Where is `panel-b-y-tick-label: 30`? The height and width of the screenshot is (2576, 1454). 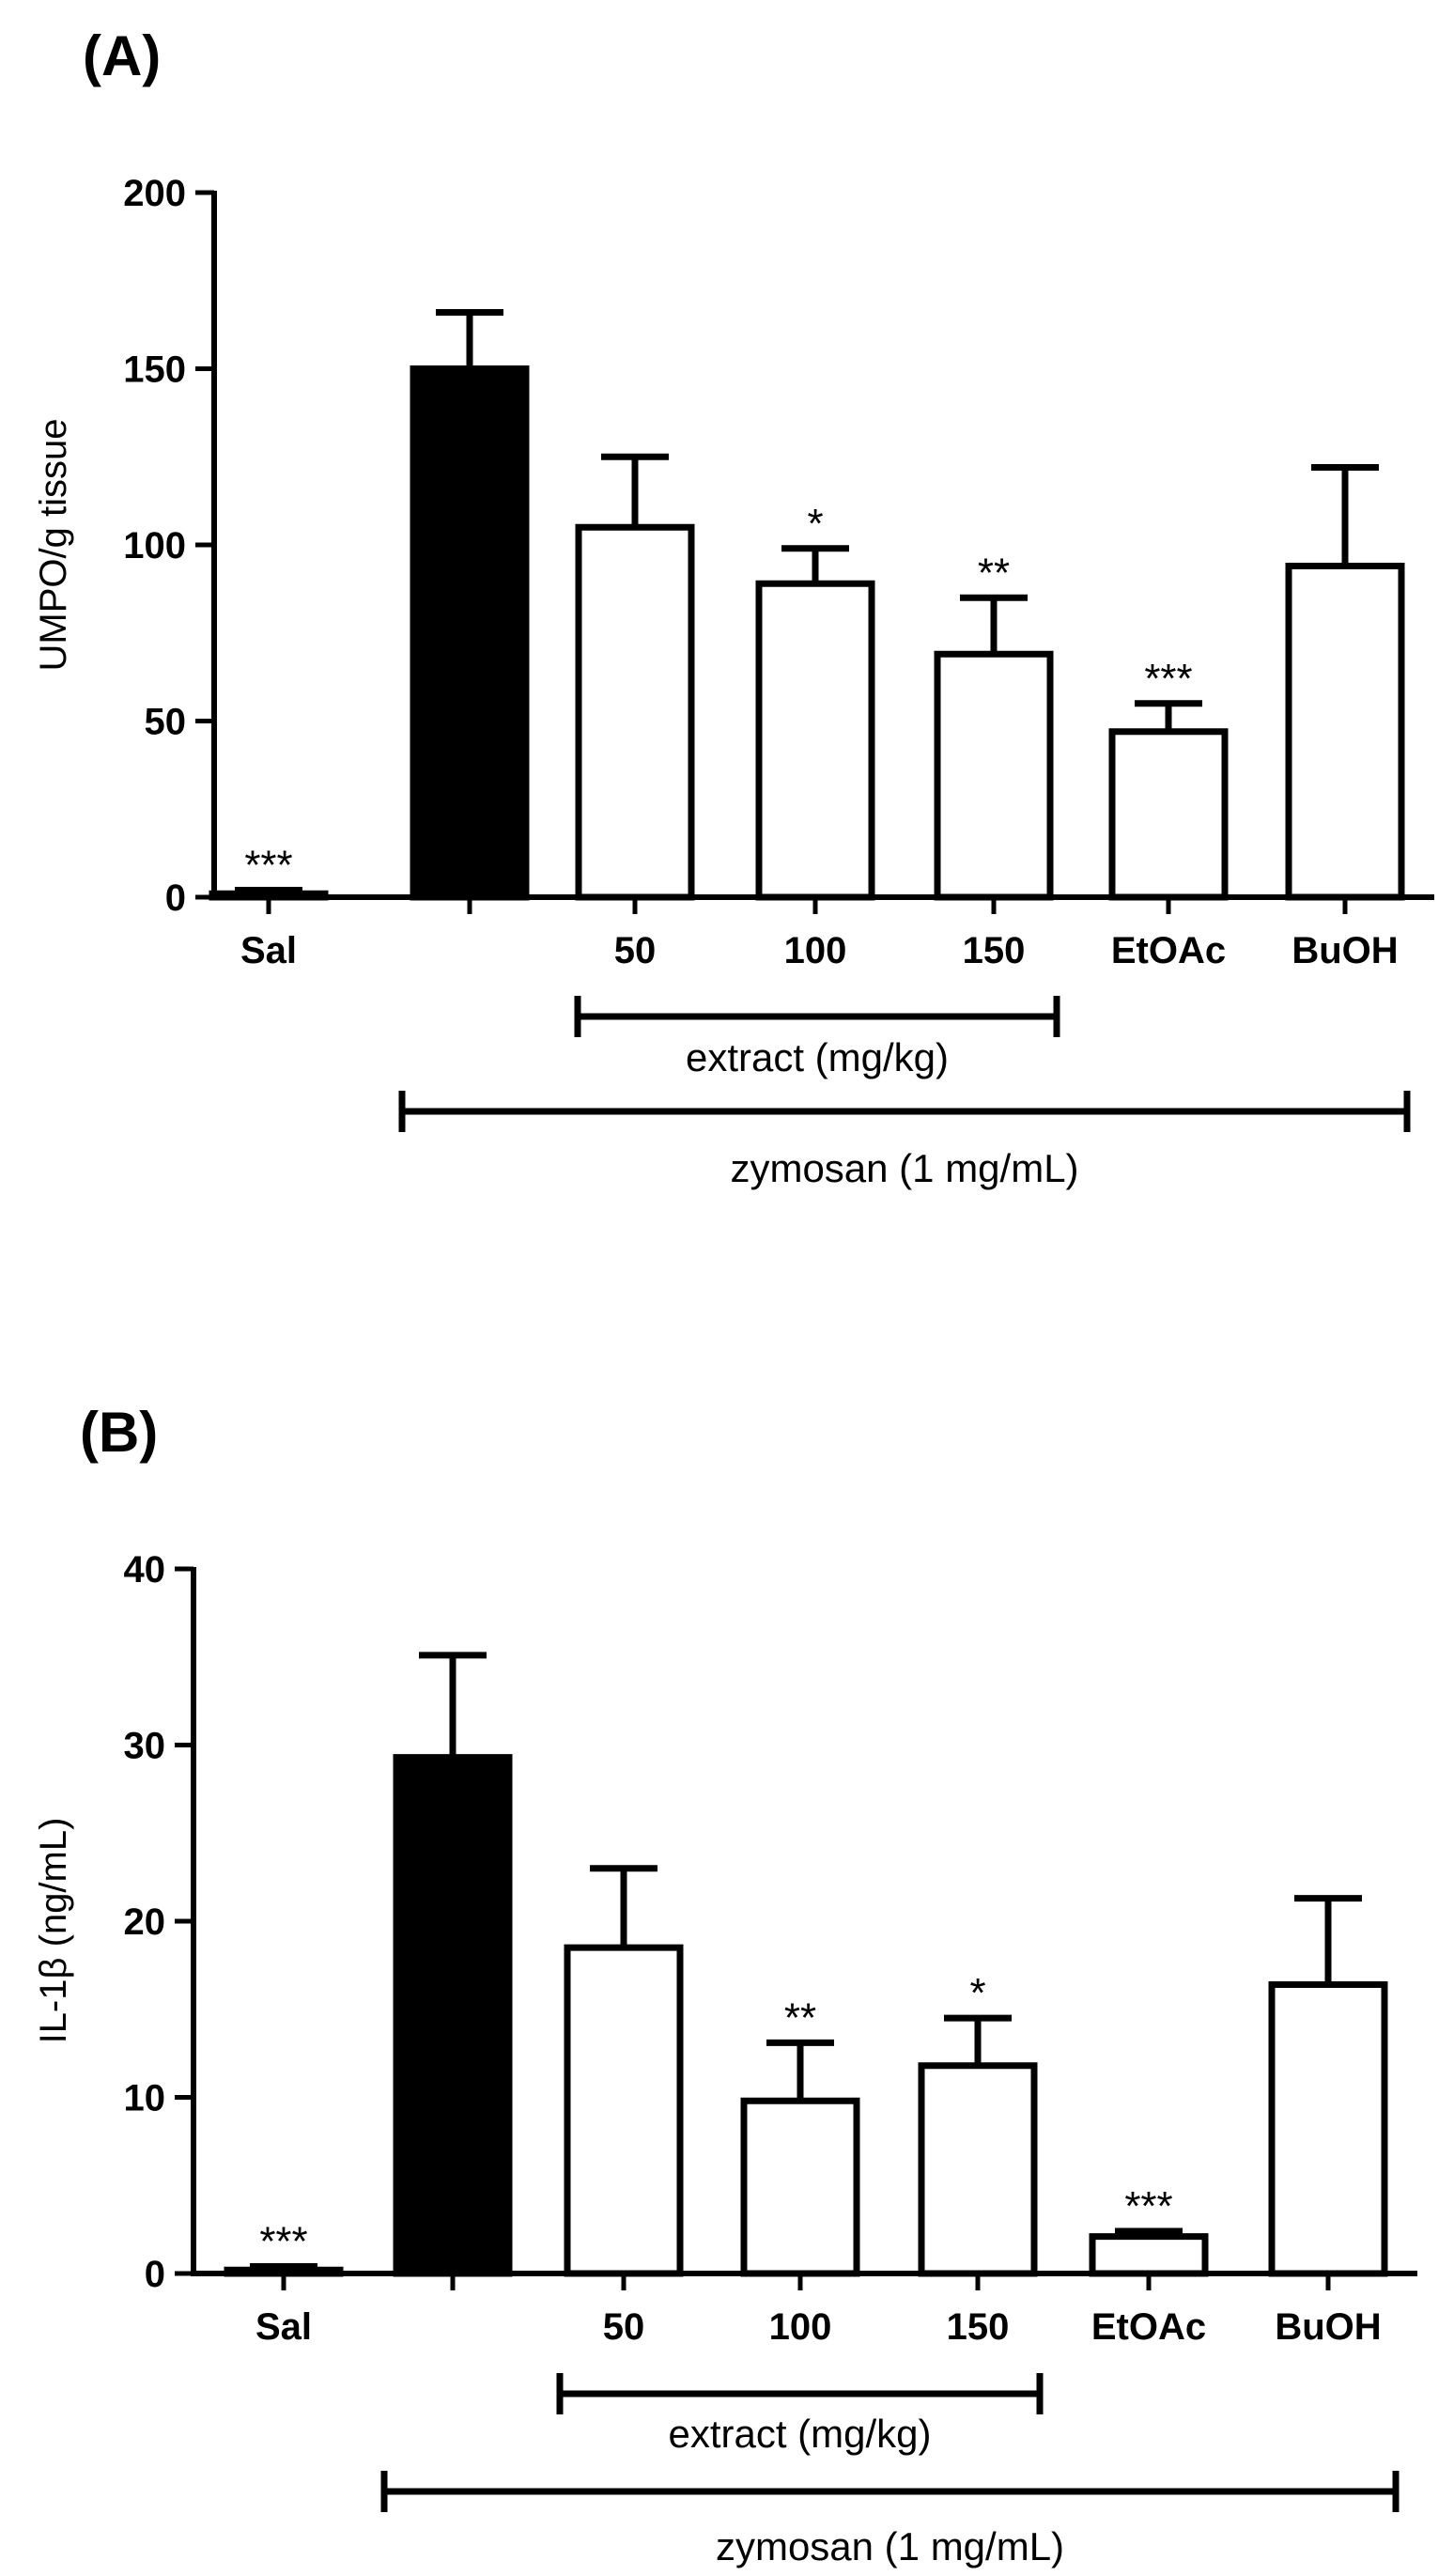 panel-b-y-tick-label: 30 is located at coordinates (145, 1746).